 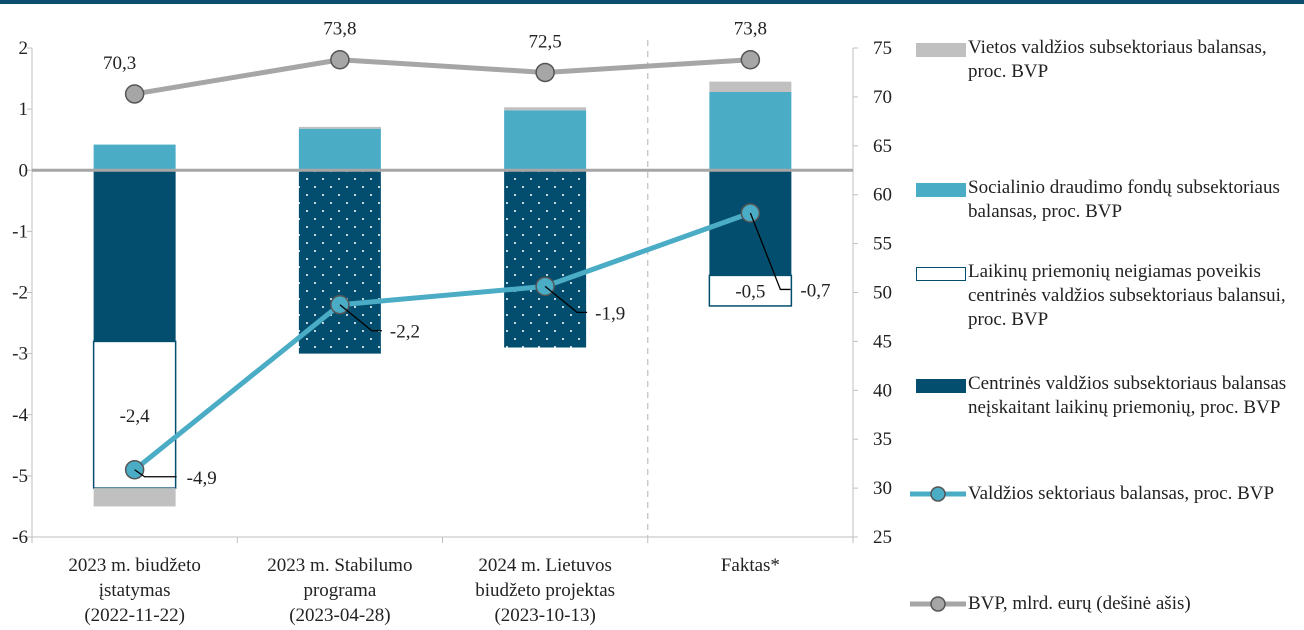 I want to click on legend-label-general-balance: Valdžios sektoriaus balansas, proc. BVP, so click(x=1121, y=493).